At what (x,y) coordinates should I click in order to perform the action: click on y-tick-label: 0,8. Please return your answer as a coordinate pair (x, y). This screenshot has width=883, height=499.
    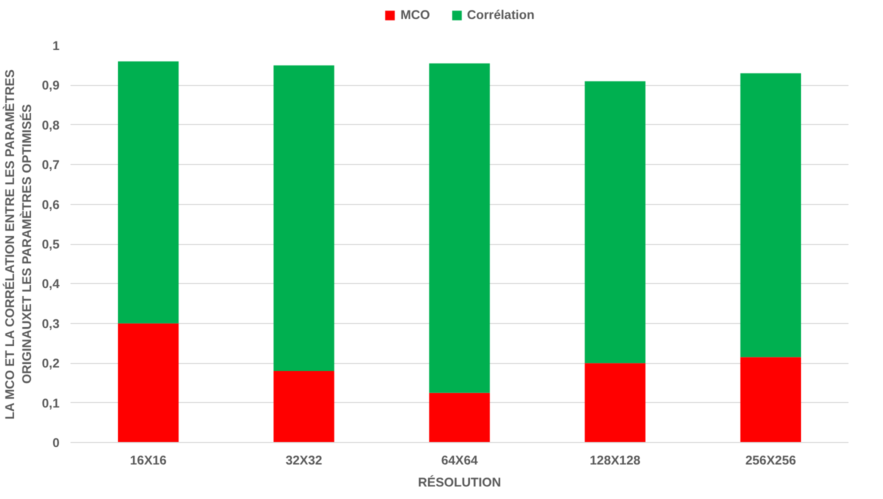
    Looking at the image, I should click on (51, 125).